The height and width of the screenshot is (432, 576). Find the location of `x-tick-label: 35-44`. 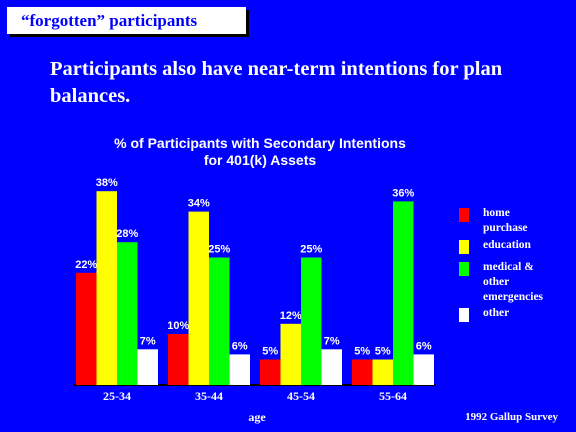

x-tick-label: 35-44 is located at coordinates (209, 396).